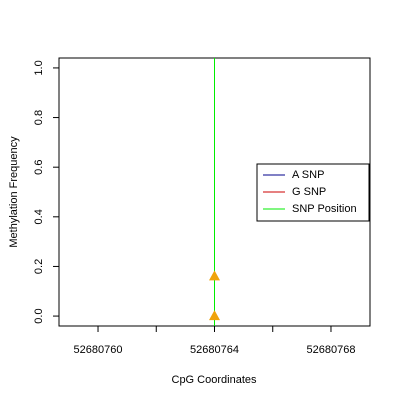 The height and width of the screenshot is (400, 400). What do you see at coordinates (324, 209) in the screenshot?
I see `legend-label: SNP Position` at bounding box center [324, 209].